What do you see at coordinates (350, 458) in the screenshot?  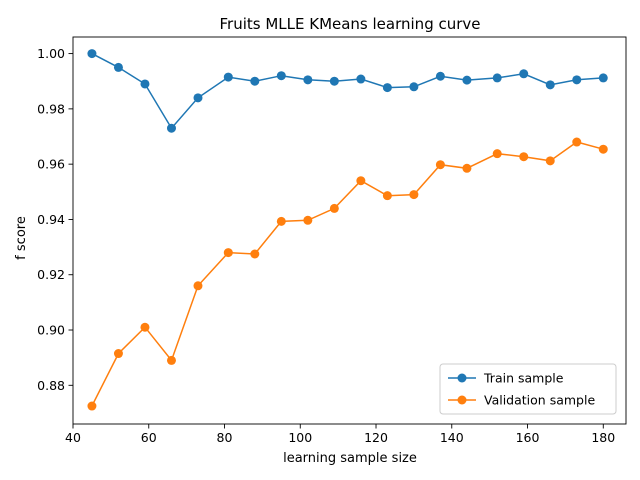 I see `x-axis-label: learning sample size` at bounding box center [350, 458].